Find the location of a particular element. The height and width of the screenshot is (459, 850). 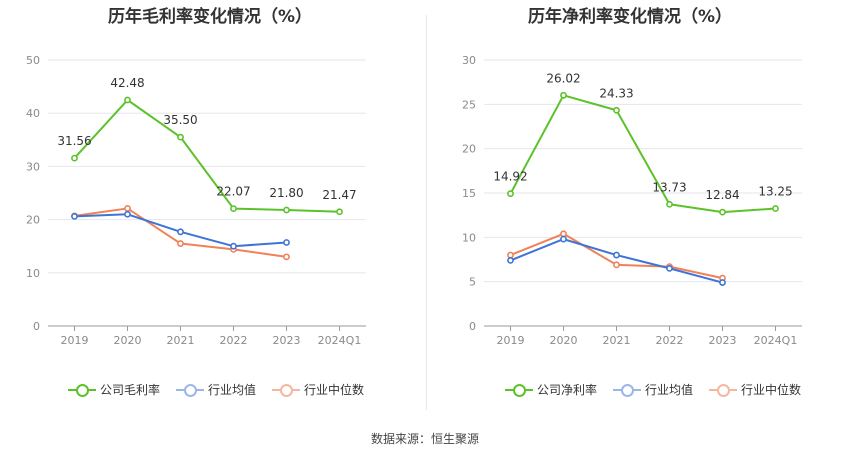

data-label: 24.33 is located at coordinates (616, 93).